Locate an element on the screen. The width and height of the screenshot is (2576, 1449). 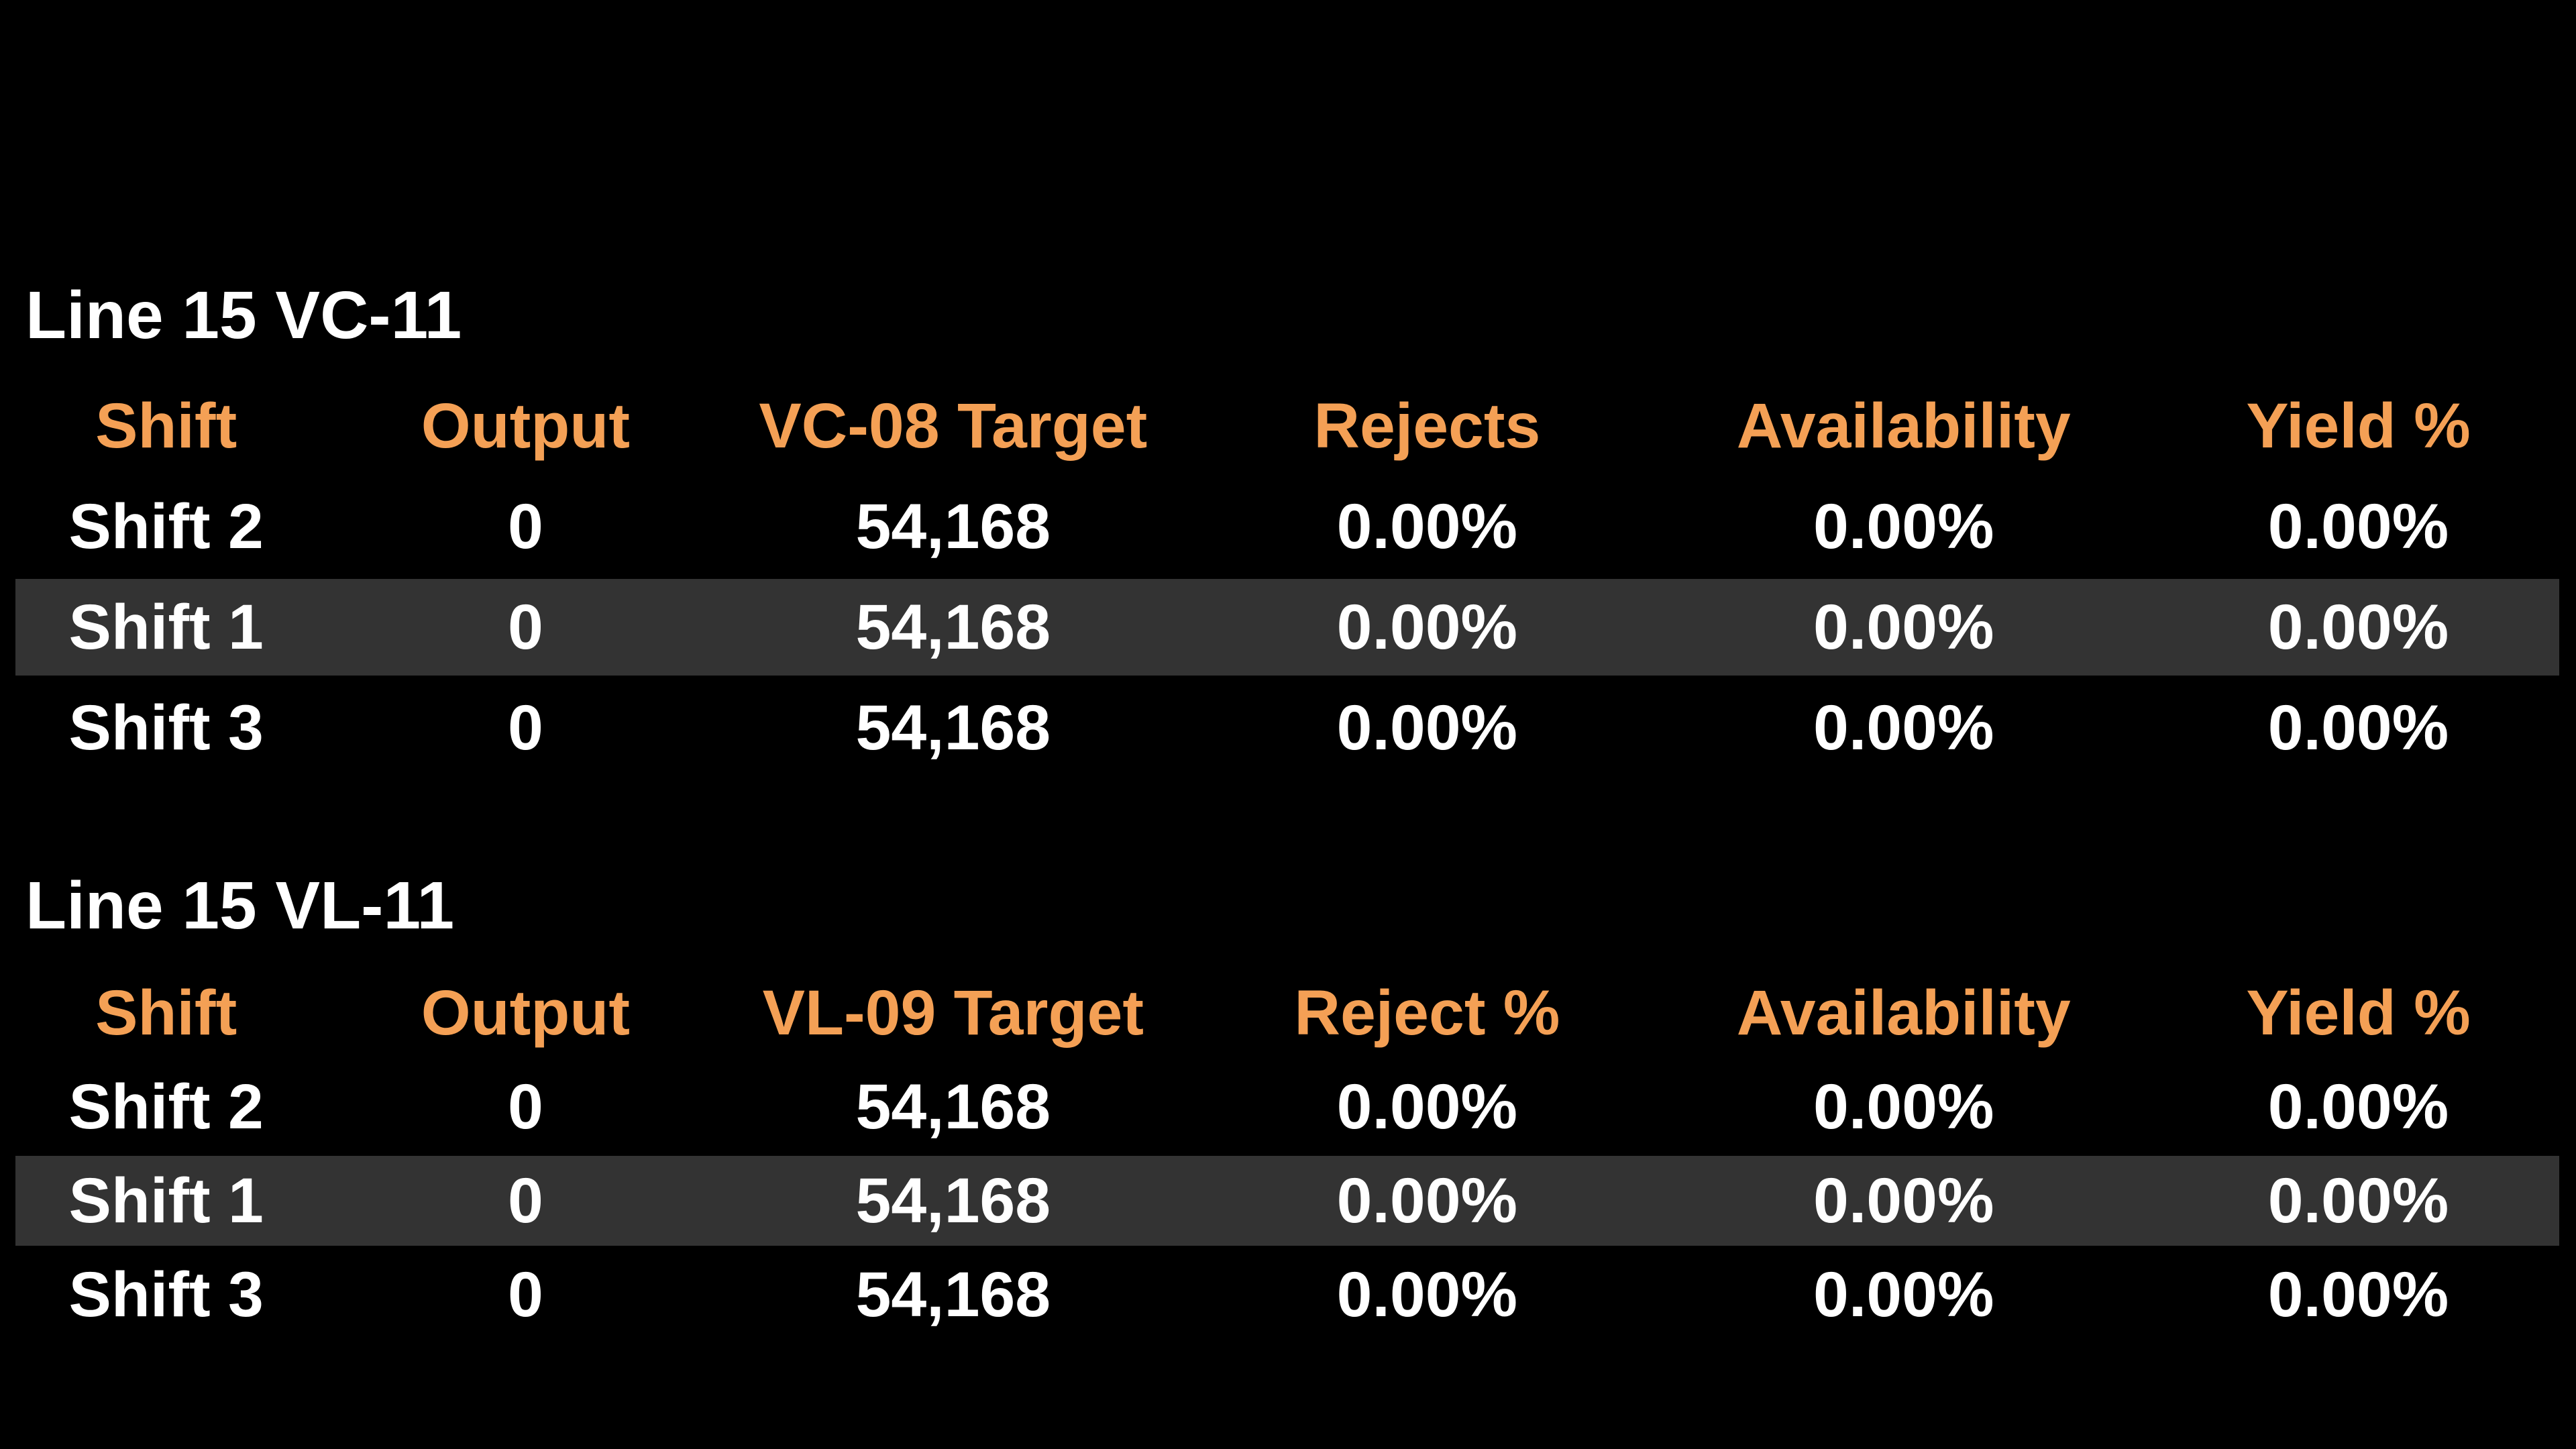
column-header-rejects: Rejects is located at coordinates (1427, 426).